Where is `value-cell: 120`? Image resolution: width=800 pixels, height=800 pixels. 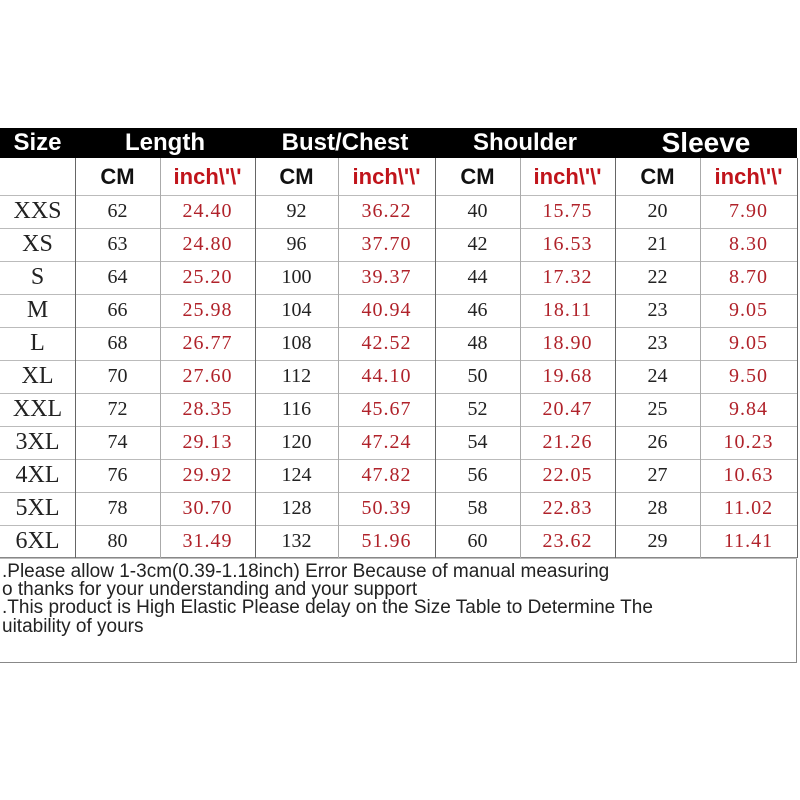 value-cell: 120 is located at coordinates (296, 442).